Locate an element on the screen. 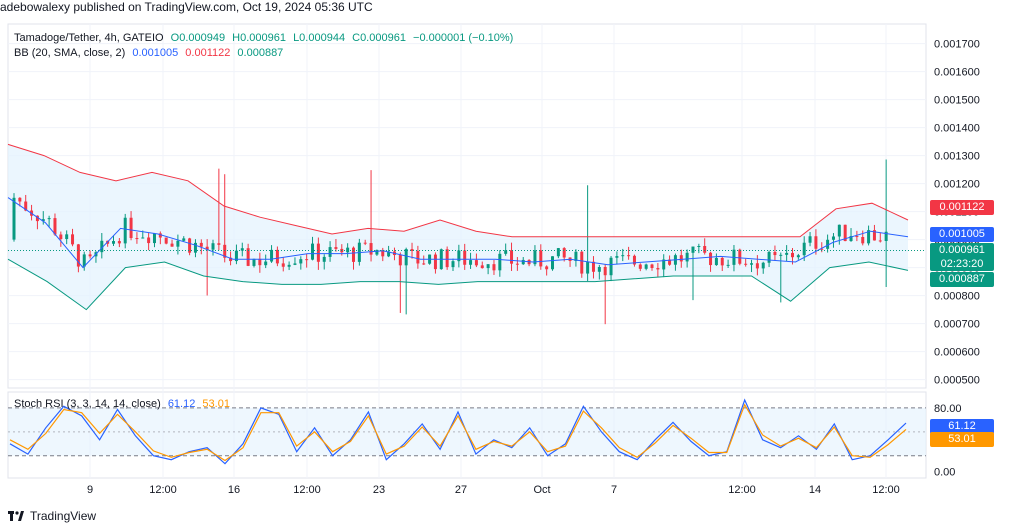 The width and height of the screenshot is (1024, 530). y-tick-label: 0.001700 is located at coordinates (957, 45).